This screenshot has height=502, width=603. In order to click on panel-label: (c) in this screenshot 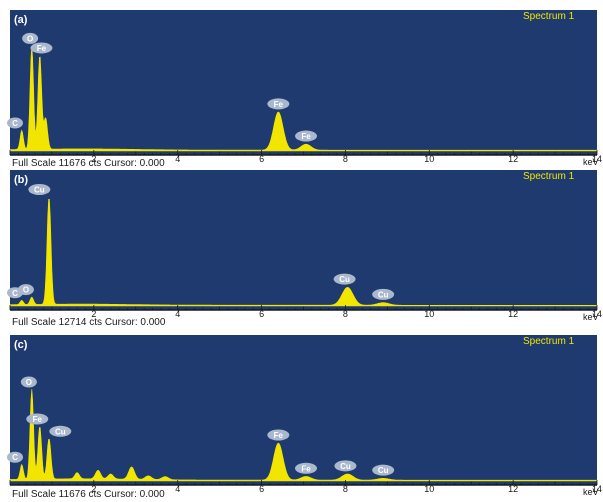, I will do `click(21, 345)`.